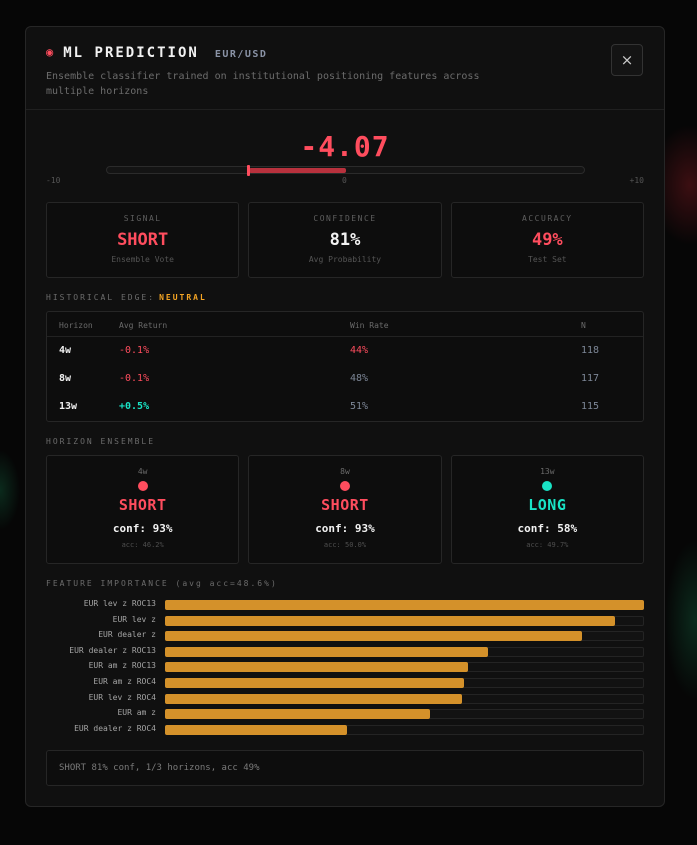 The width and height of the screenshot is (697, 845). I want to click on table-header: Horizon Avg Return Win Rate N, so click(345, 324).